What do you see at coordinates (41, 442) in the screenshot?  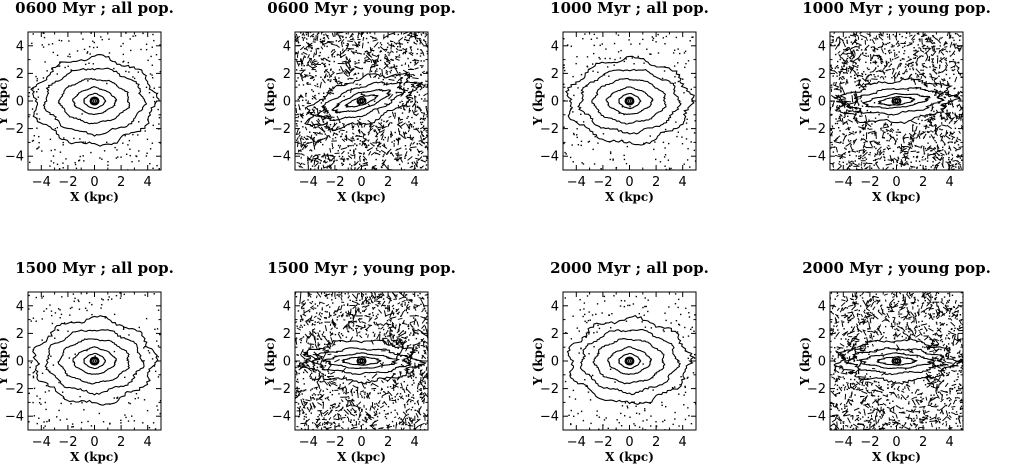 I see `x-tick-label: −4` at bounding box center [41, 442].